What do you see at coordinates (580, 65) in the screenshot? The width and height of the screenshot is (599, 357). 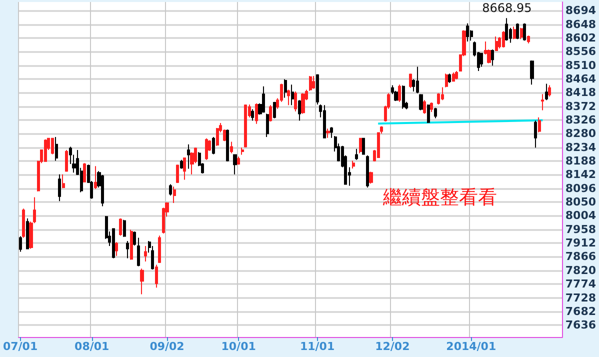 I see `y-tick-label: 8510` at bounding box center [580, 65].